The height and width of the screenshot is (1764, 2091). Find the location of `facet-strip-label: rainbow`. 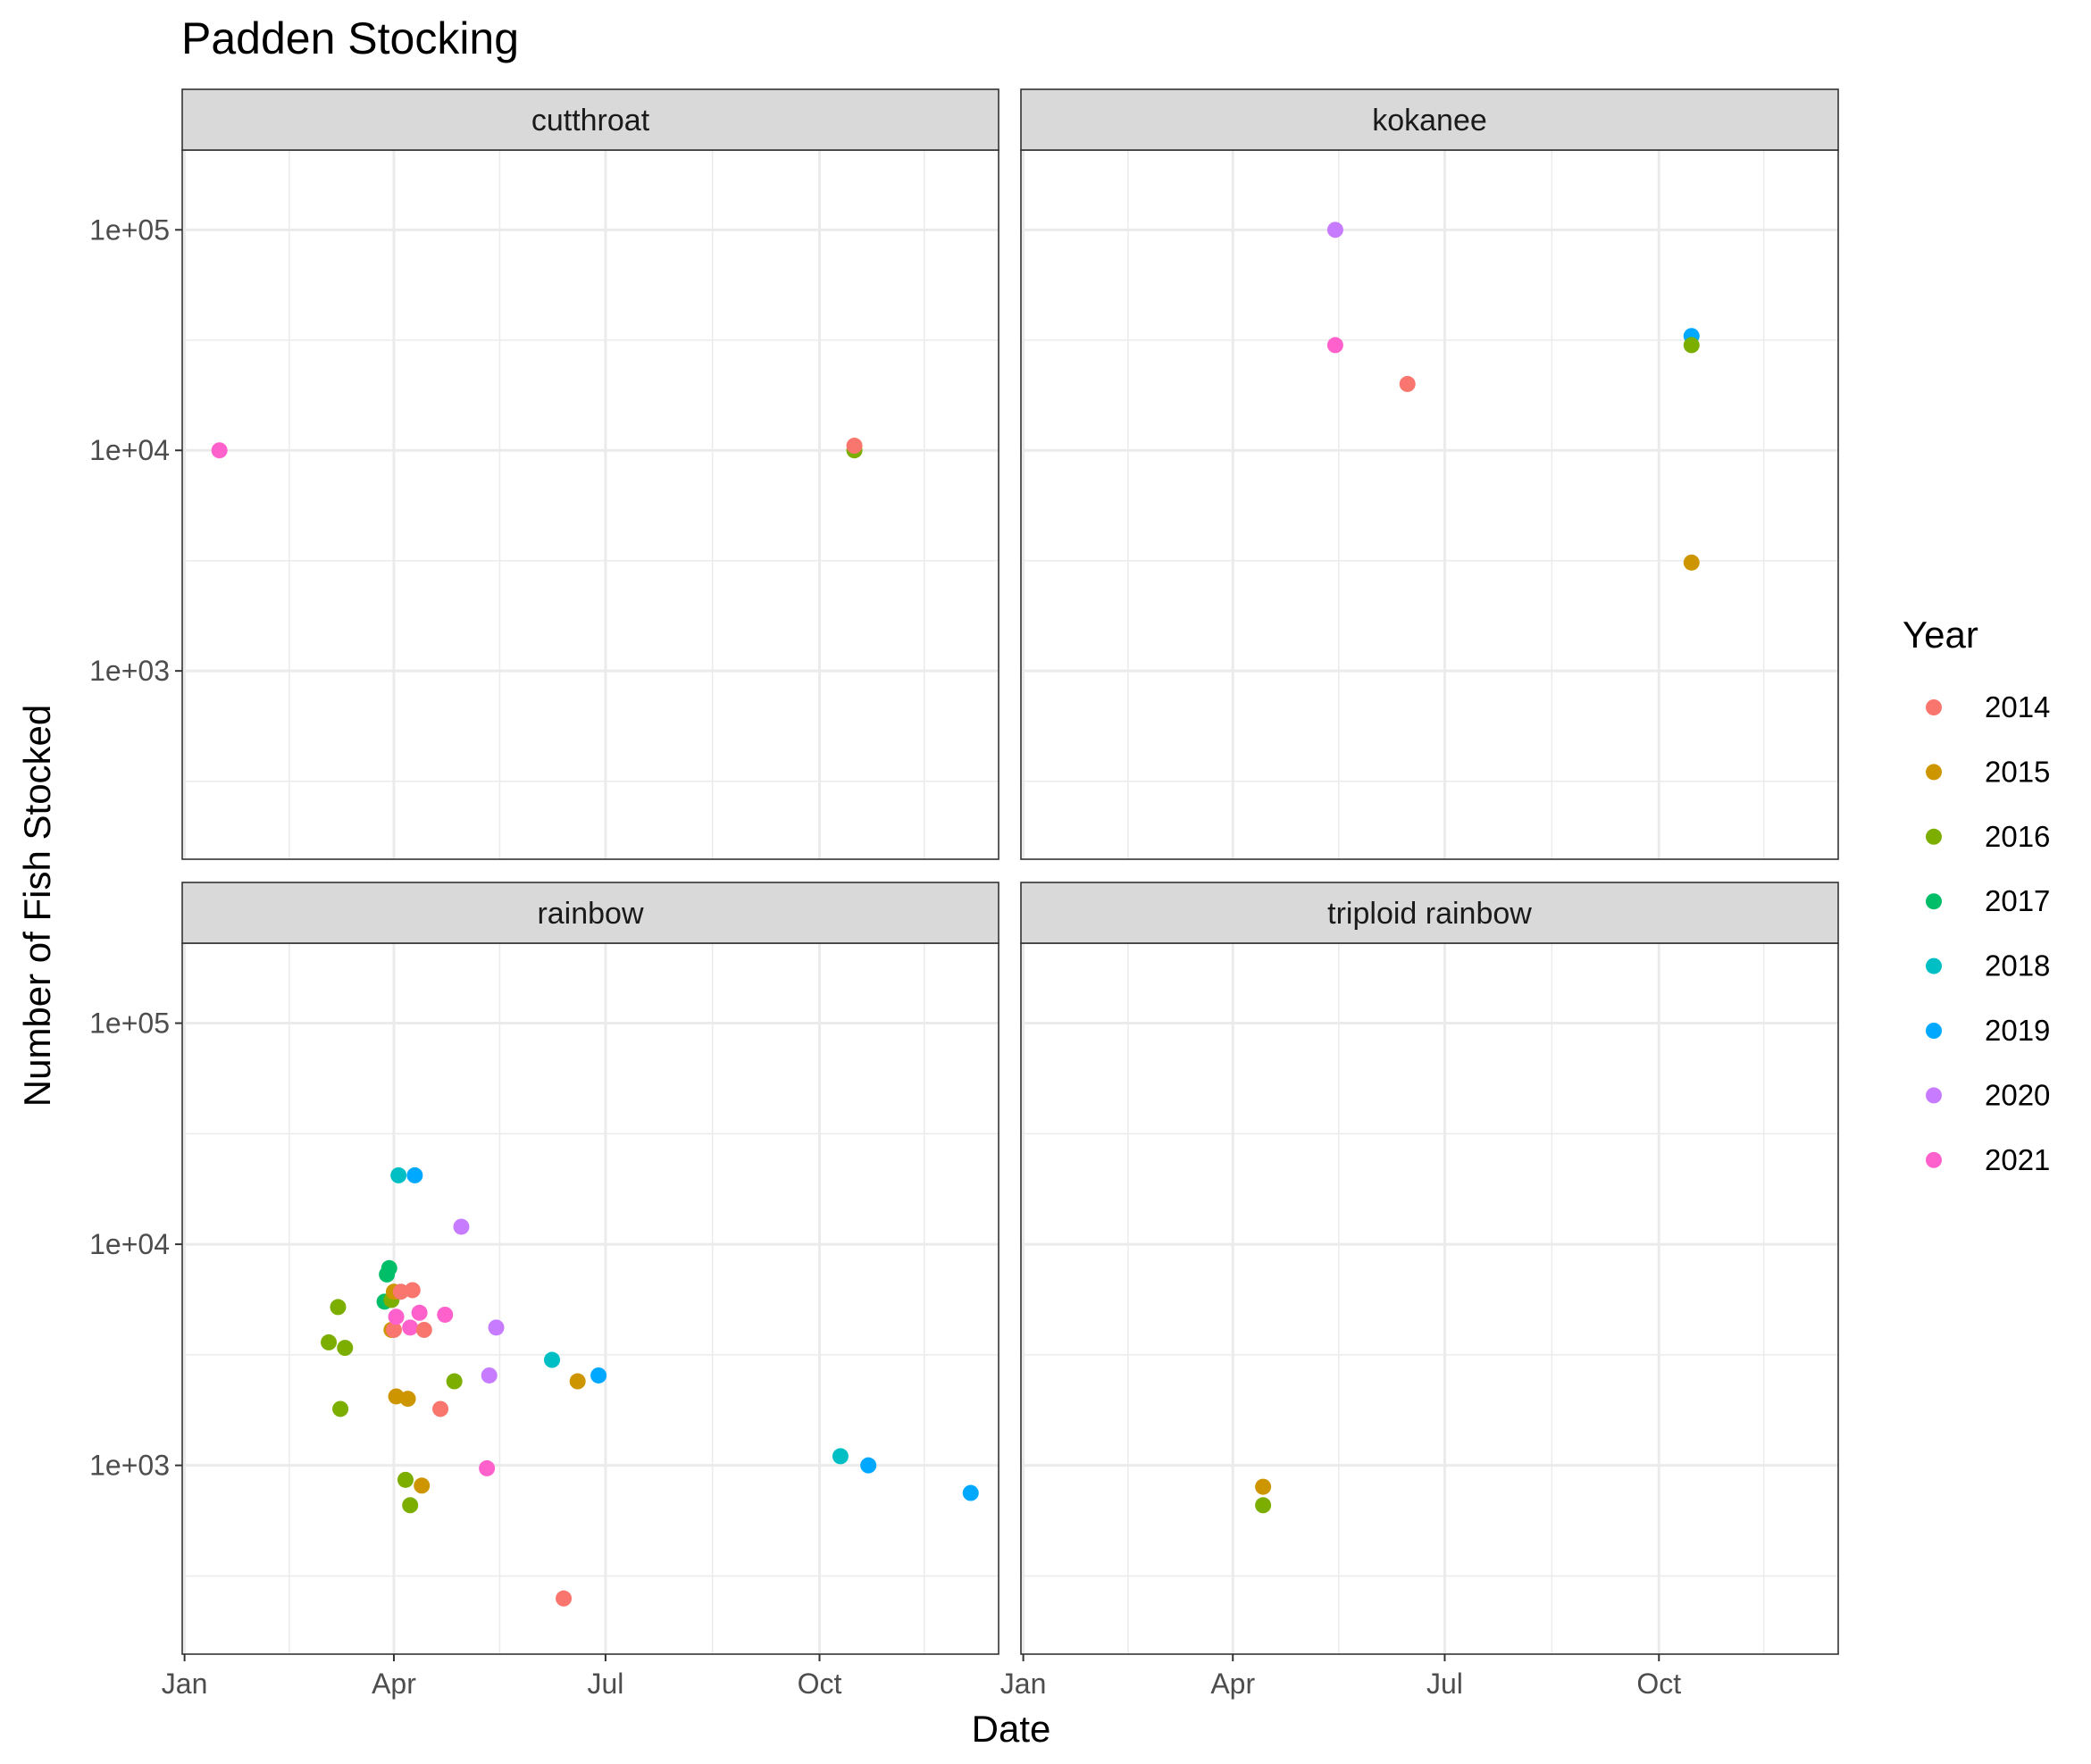

facet-strip-label: rainbow is located at coordinates (590, 914).